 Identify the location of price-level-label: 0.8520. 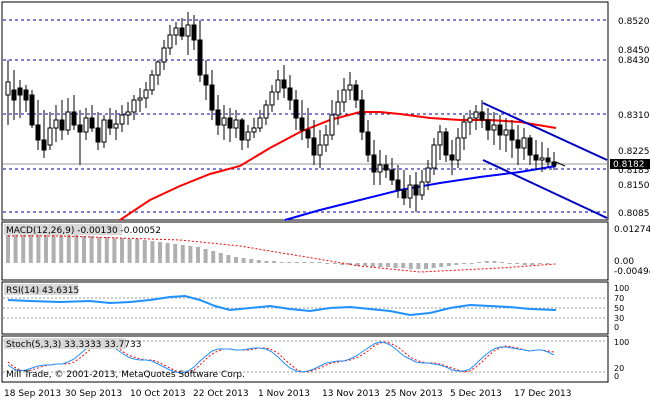
(634, 22).